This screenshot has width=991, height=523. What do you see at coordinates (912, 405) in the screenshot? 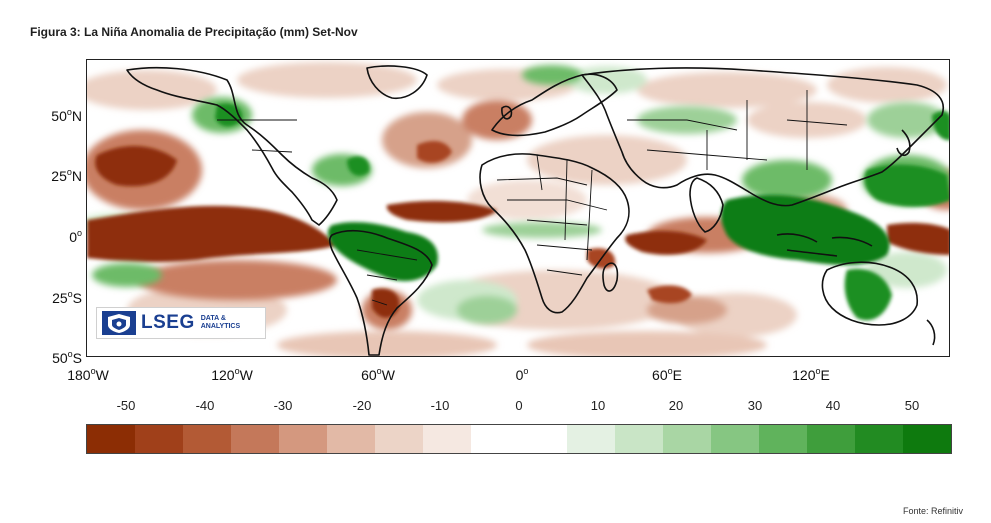
I see `colorbar-tick-label: 50` at bounding box center [912, 405].